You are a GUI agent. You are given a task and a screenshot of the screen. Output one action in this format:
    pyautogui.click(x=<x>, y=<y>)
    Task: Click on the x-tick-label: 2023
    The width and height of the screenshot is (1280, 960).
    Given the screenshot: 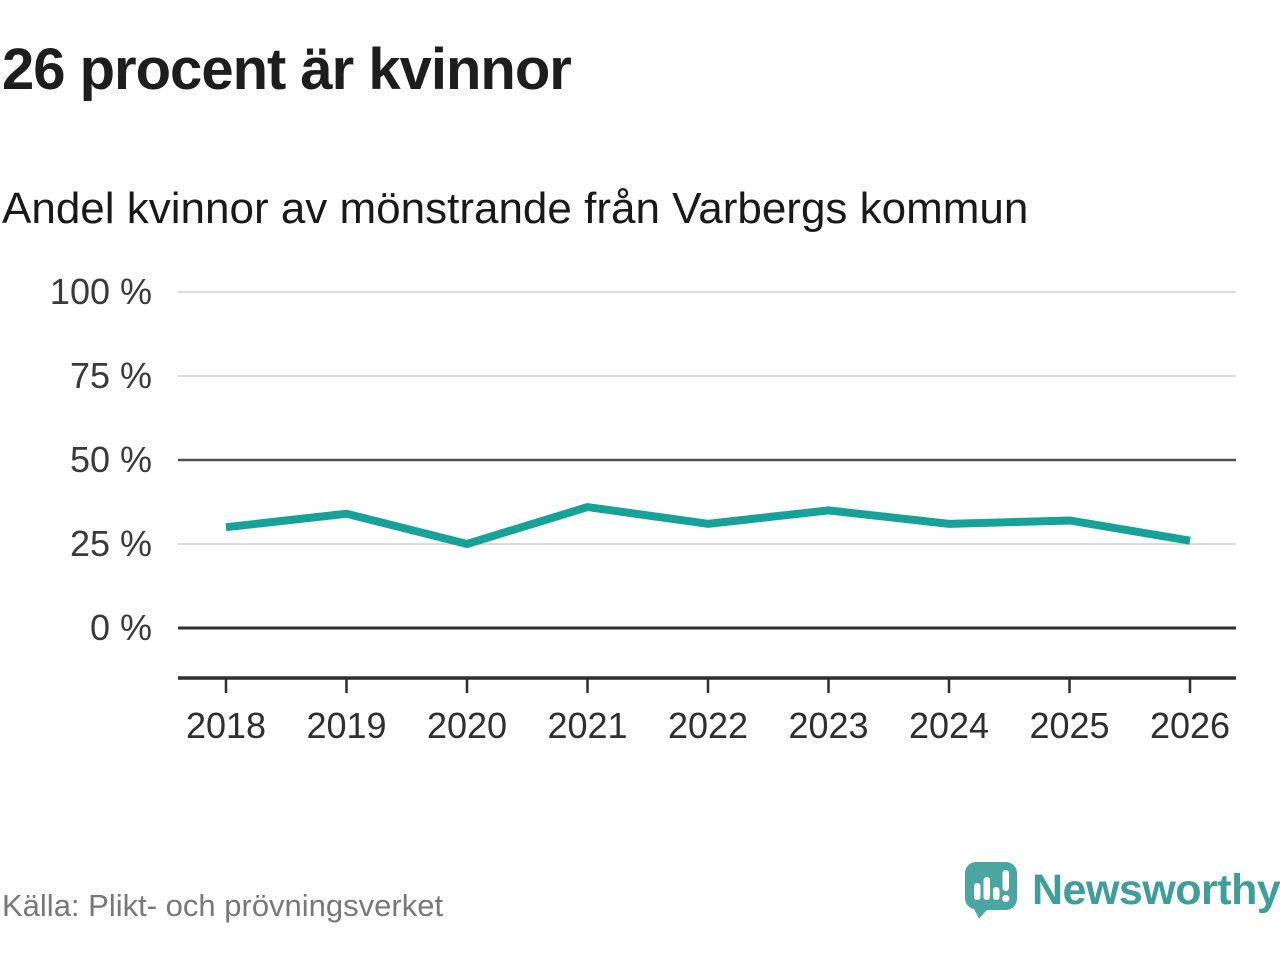 What is the action you would take?
    pyautogui.click(x=828, y=725)
    